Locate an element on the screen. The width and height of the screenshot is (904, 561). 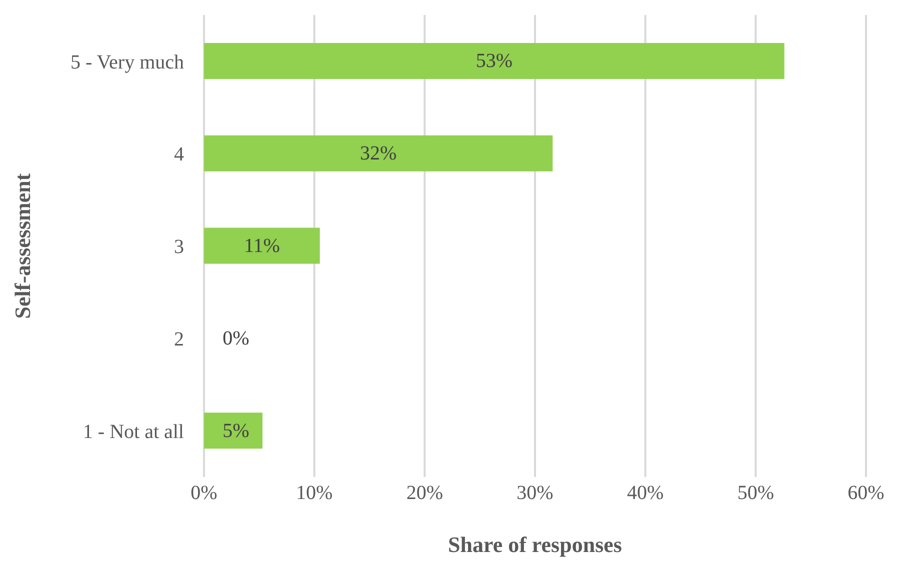
data-label: 53% is located at coordinates (494, 61).